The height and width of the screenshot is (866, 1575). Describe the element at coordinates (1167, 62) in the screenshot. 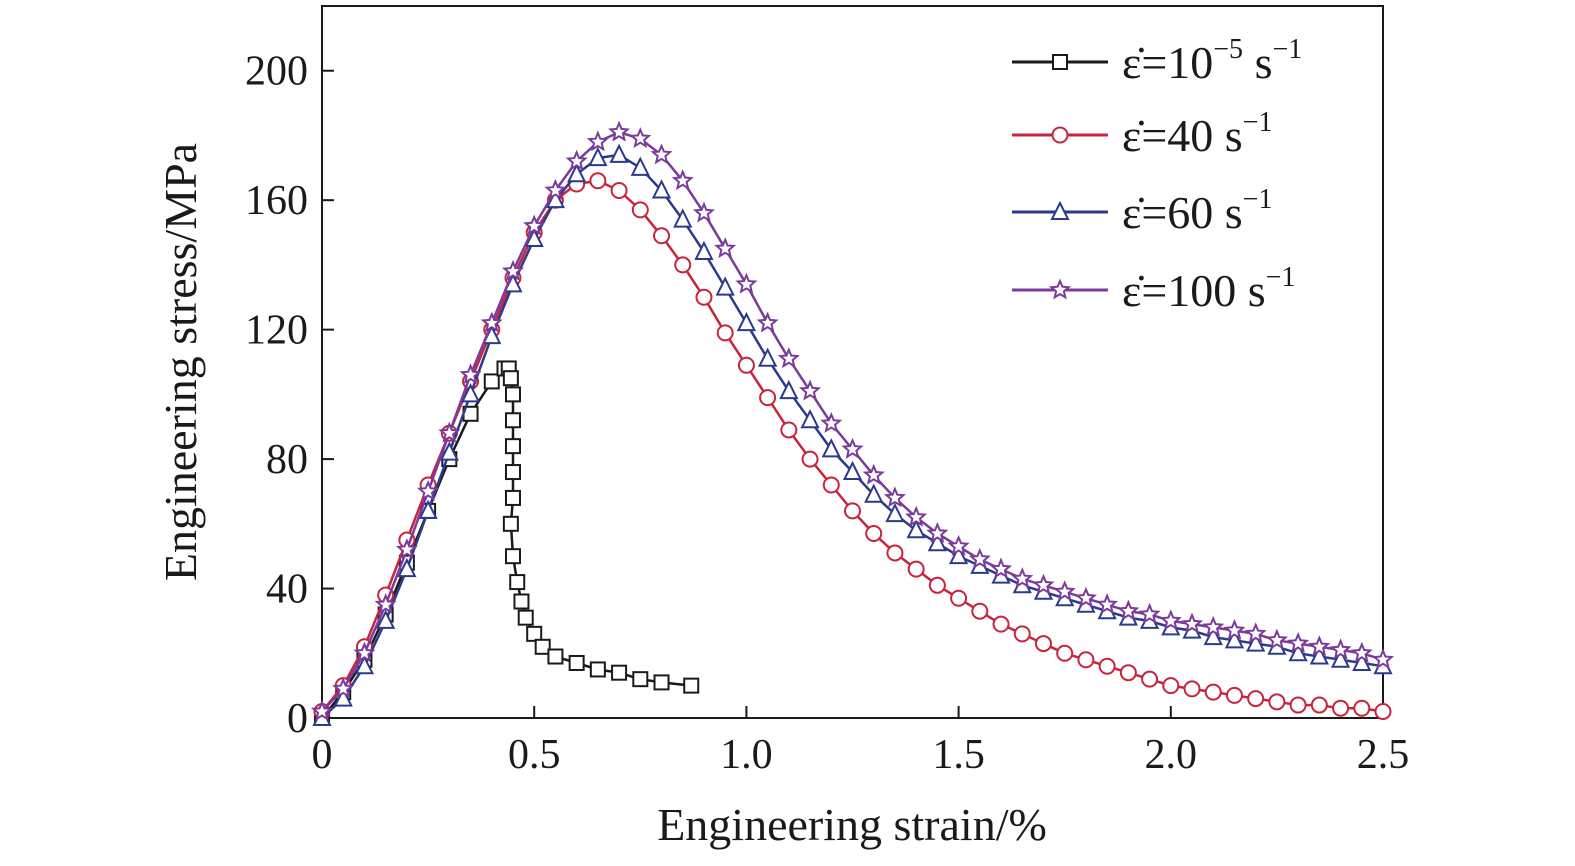

I see `legend-label-base: ε̇=10` at that location.